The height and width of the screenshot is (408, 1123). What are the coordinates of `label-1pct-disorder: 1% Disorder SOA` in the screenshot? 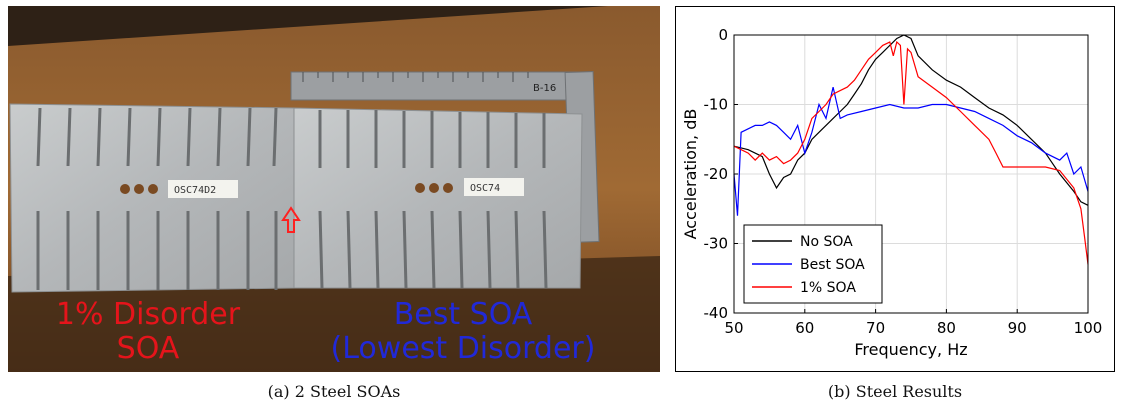 It's located at (148, 332).